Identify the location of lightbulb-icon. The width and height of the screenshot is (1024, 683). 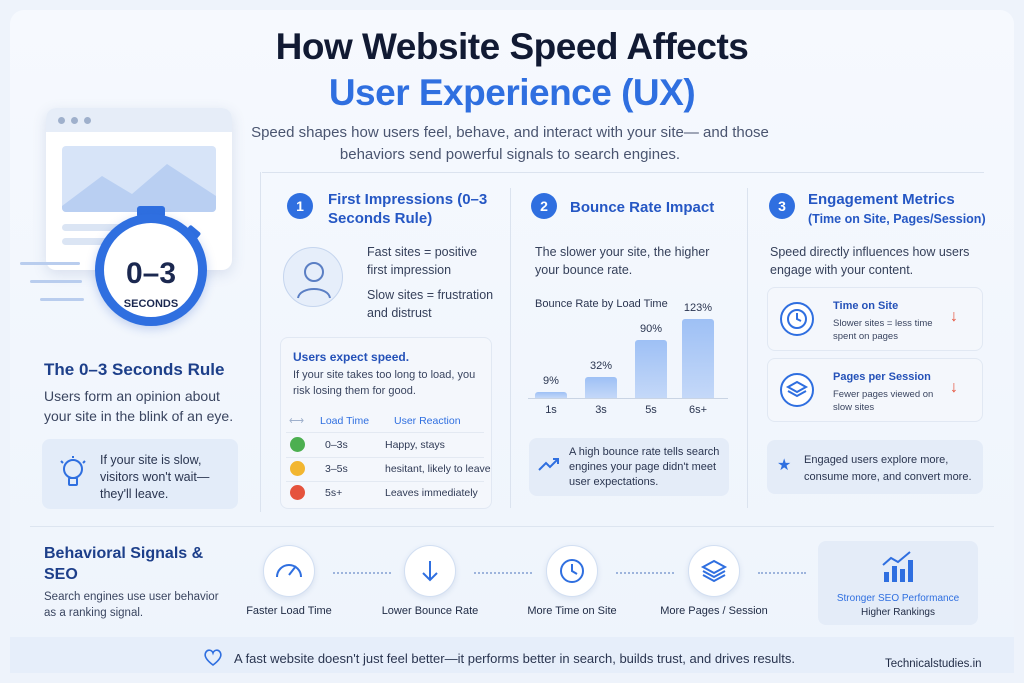
(73, 475).